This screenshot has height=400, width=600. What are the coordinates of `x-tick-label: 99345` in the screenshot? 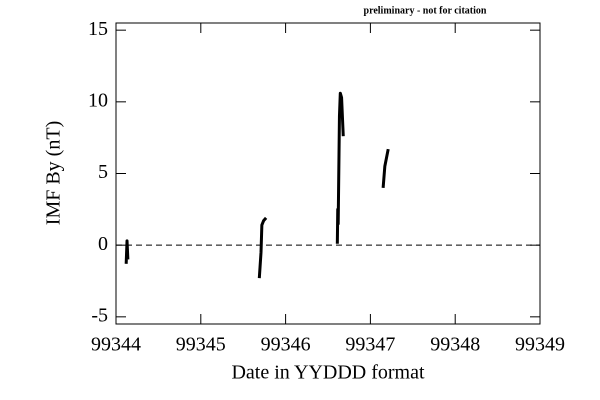 It's located at (201, 345).